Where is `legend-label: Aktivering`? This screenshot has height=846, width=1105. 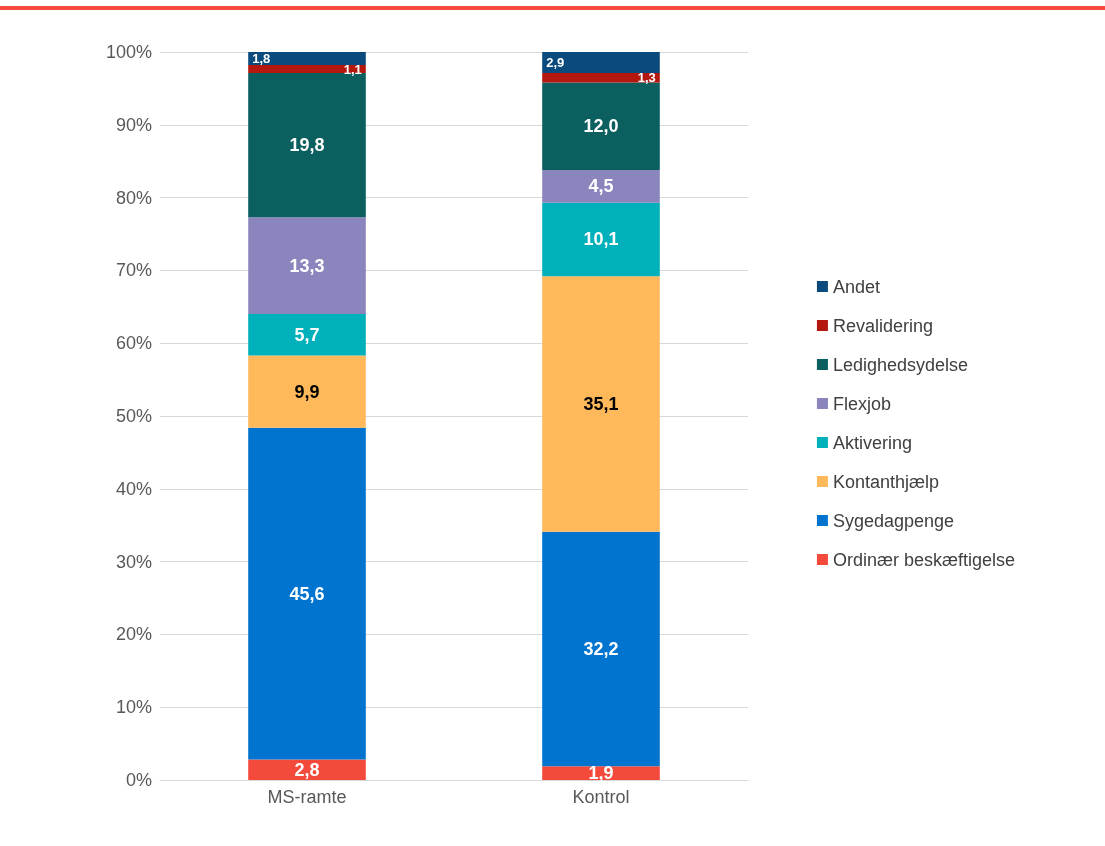
legend-label: Aktivering is located at coordinates (872, 442).